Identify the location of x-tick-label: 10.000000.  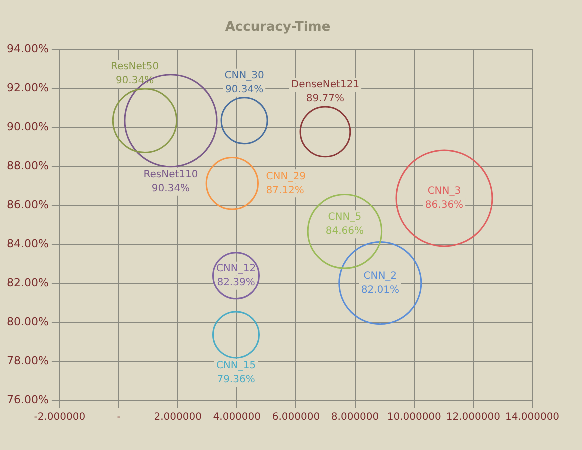
(414, 418).